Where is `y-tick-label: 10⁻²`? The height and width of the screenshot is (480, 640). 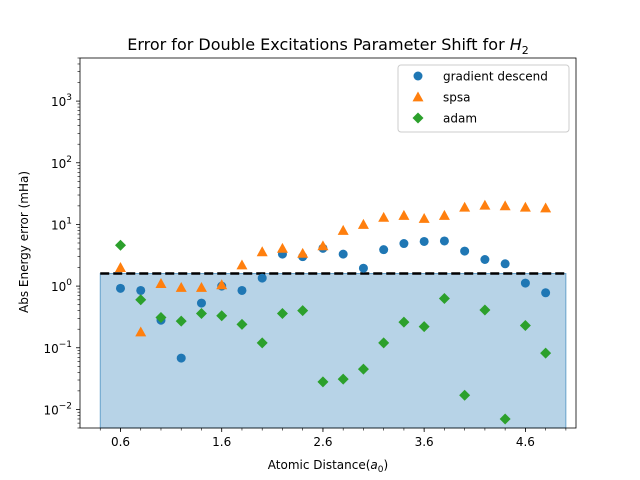 y-tick-label: 10⁻² is located at coordinates (57, 409).